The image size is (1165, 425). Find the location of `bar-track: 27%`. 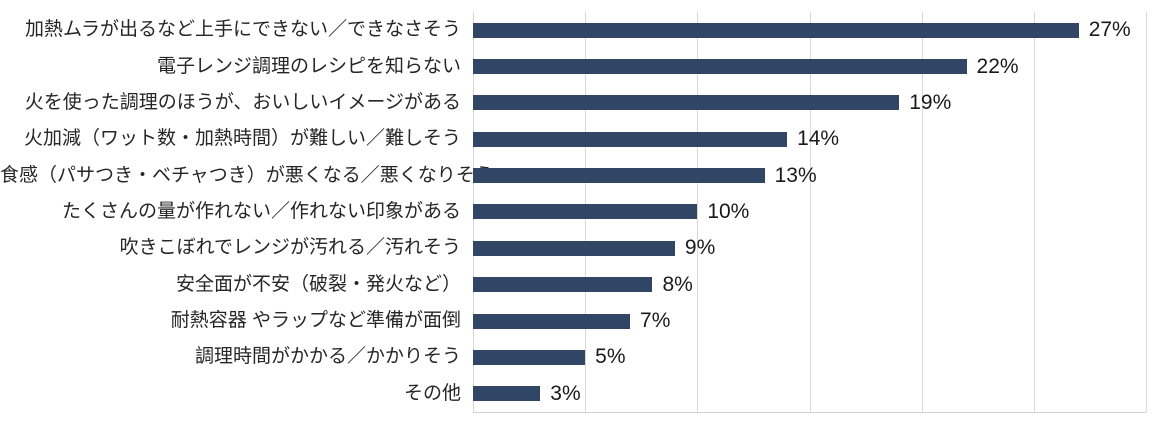

bar-track: 27% is located at coordinates (809, 30).